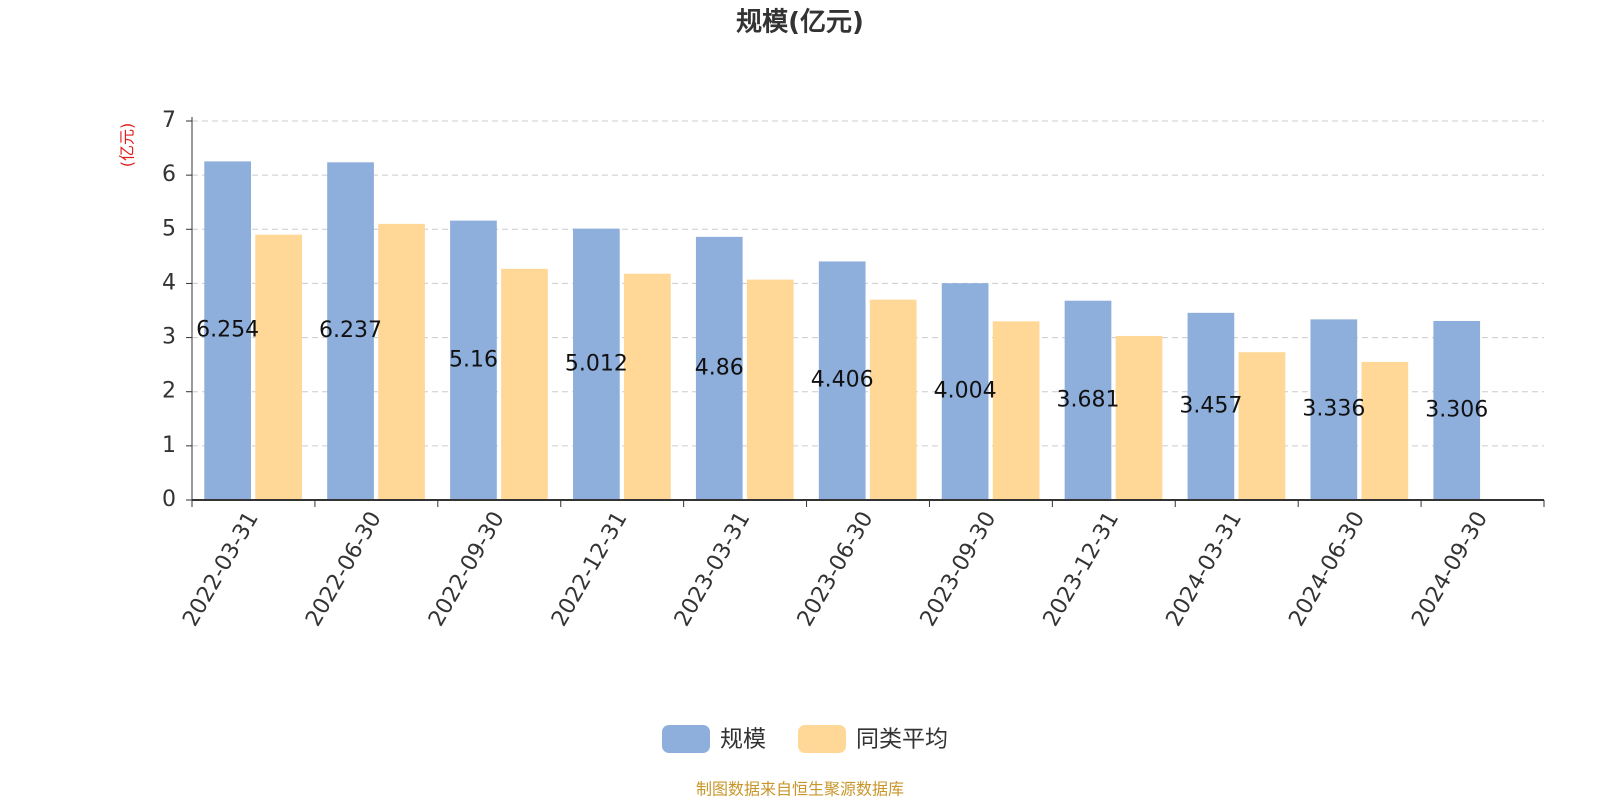 The height and width of the screenshot is (800, 1600). What do you see at coordinates (590, 569) in the screenshot?
I see `x-tick-label: 2022-12-31` at bounding box center [590, 569].